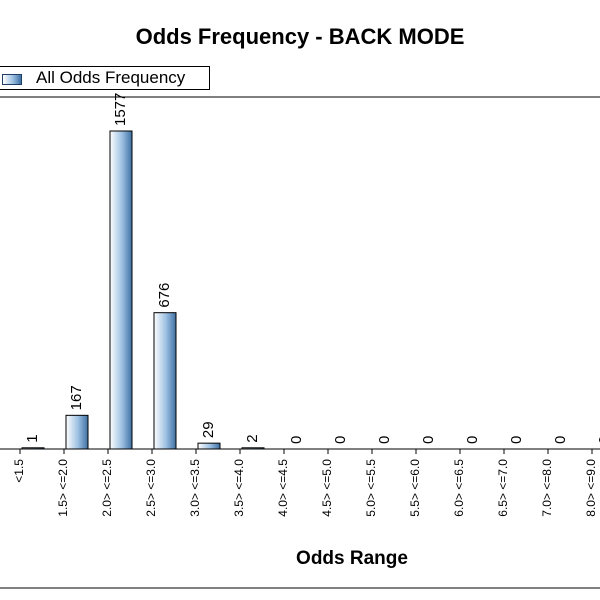 This screenshot has height=600, width=600. Describe the element at coordinates (340, 440) in the screenshot. I see `data-label-7: 0` at that location.